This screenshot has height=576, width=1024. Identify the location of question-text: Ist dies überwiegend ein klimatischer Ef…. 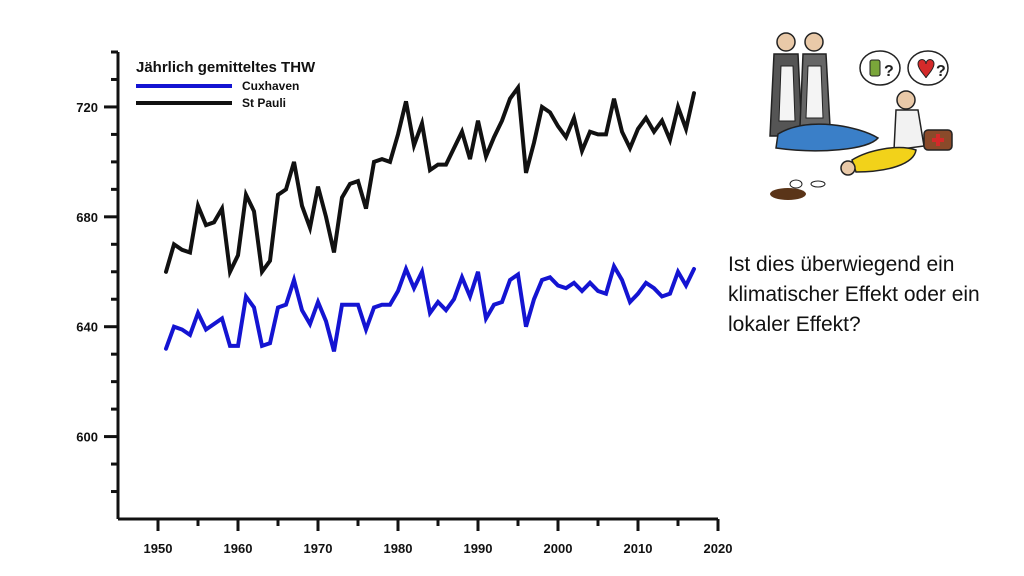
(854, 294).